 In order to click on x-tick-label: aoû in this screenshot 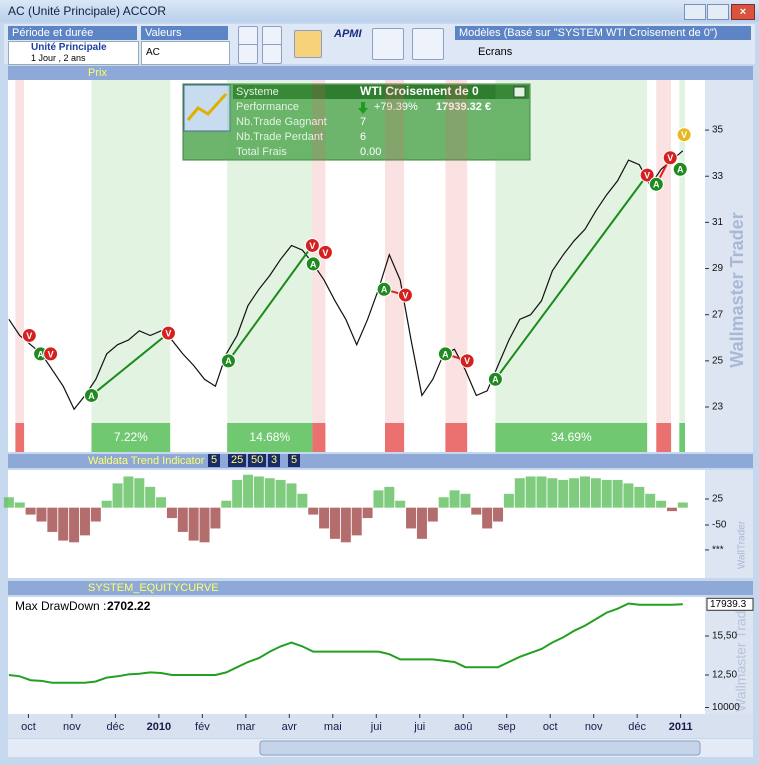, I will do `click(463, 727)`.